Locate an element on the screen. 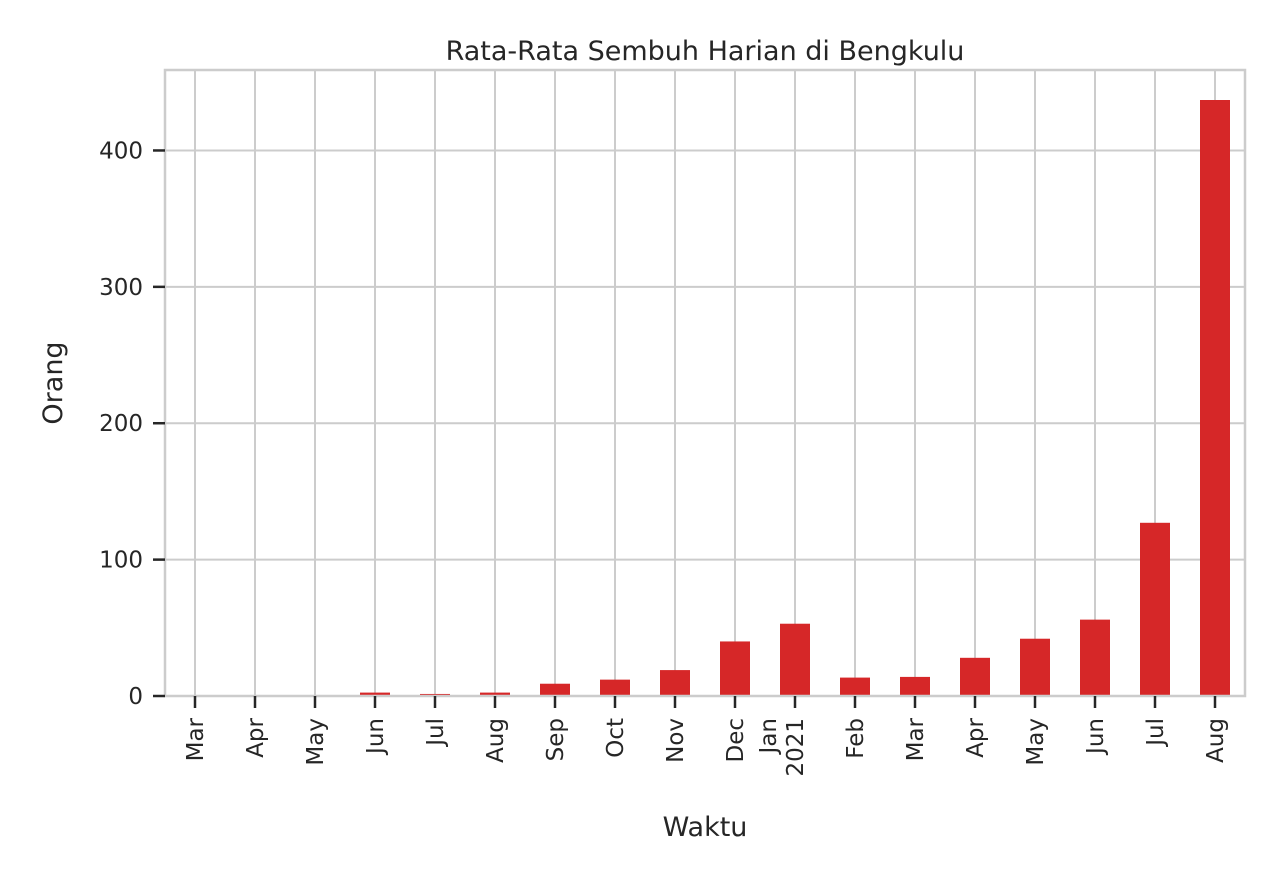 The height and width of the screenshot is (880, 1280). chart-title: Rata-Rata Sembuh Harian di Bengkulu is located at coordinates (705, 51).